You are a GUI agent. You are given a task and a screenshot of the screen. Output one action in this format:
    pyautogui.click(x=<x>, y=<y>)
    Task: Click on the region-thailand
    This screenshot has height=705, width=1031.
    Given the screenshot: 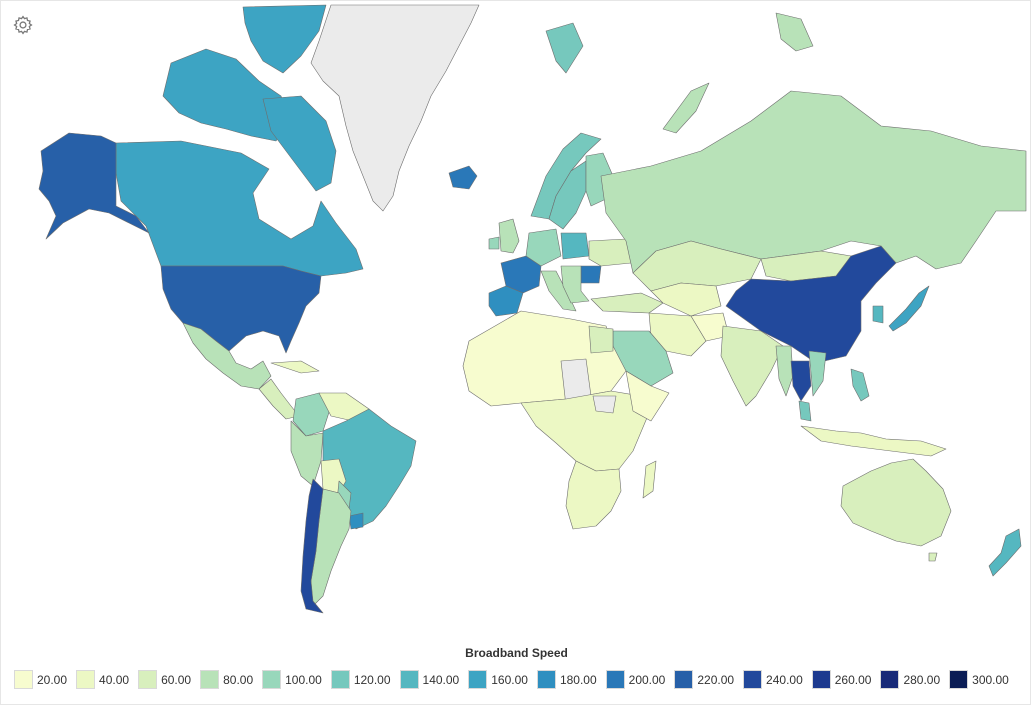 What is the action you would take?
    pyautogui.click(x=801, y=381)
    